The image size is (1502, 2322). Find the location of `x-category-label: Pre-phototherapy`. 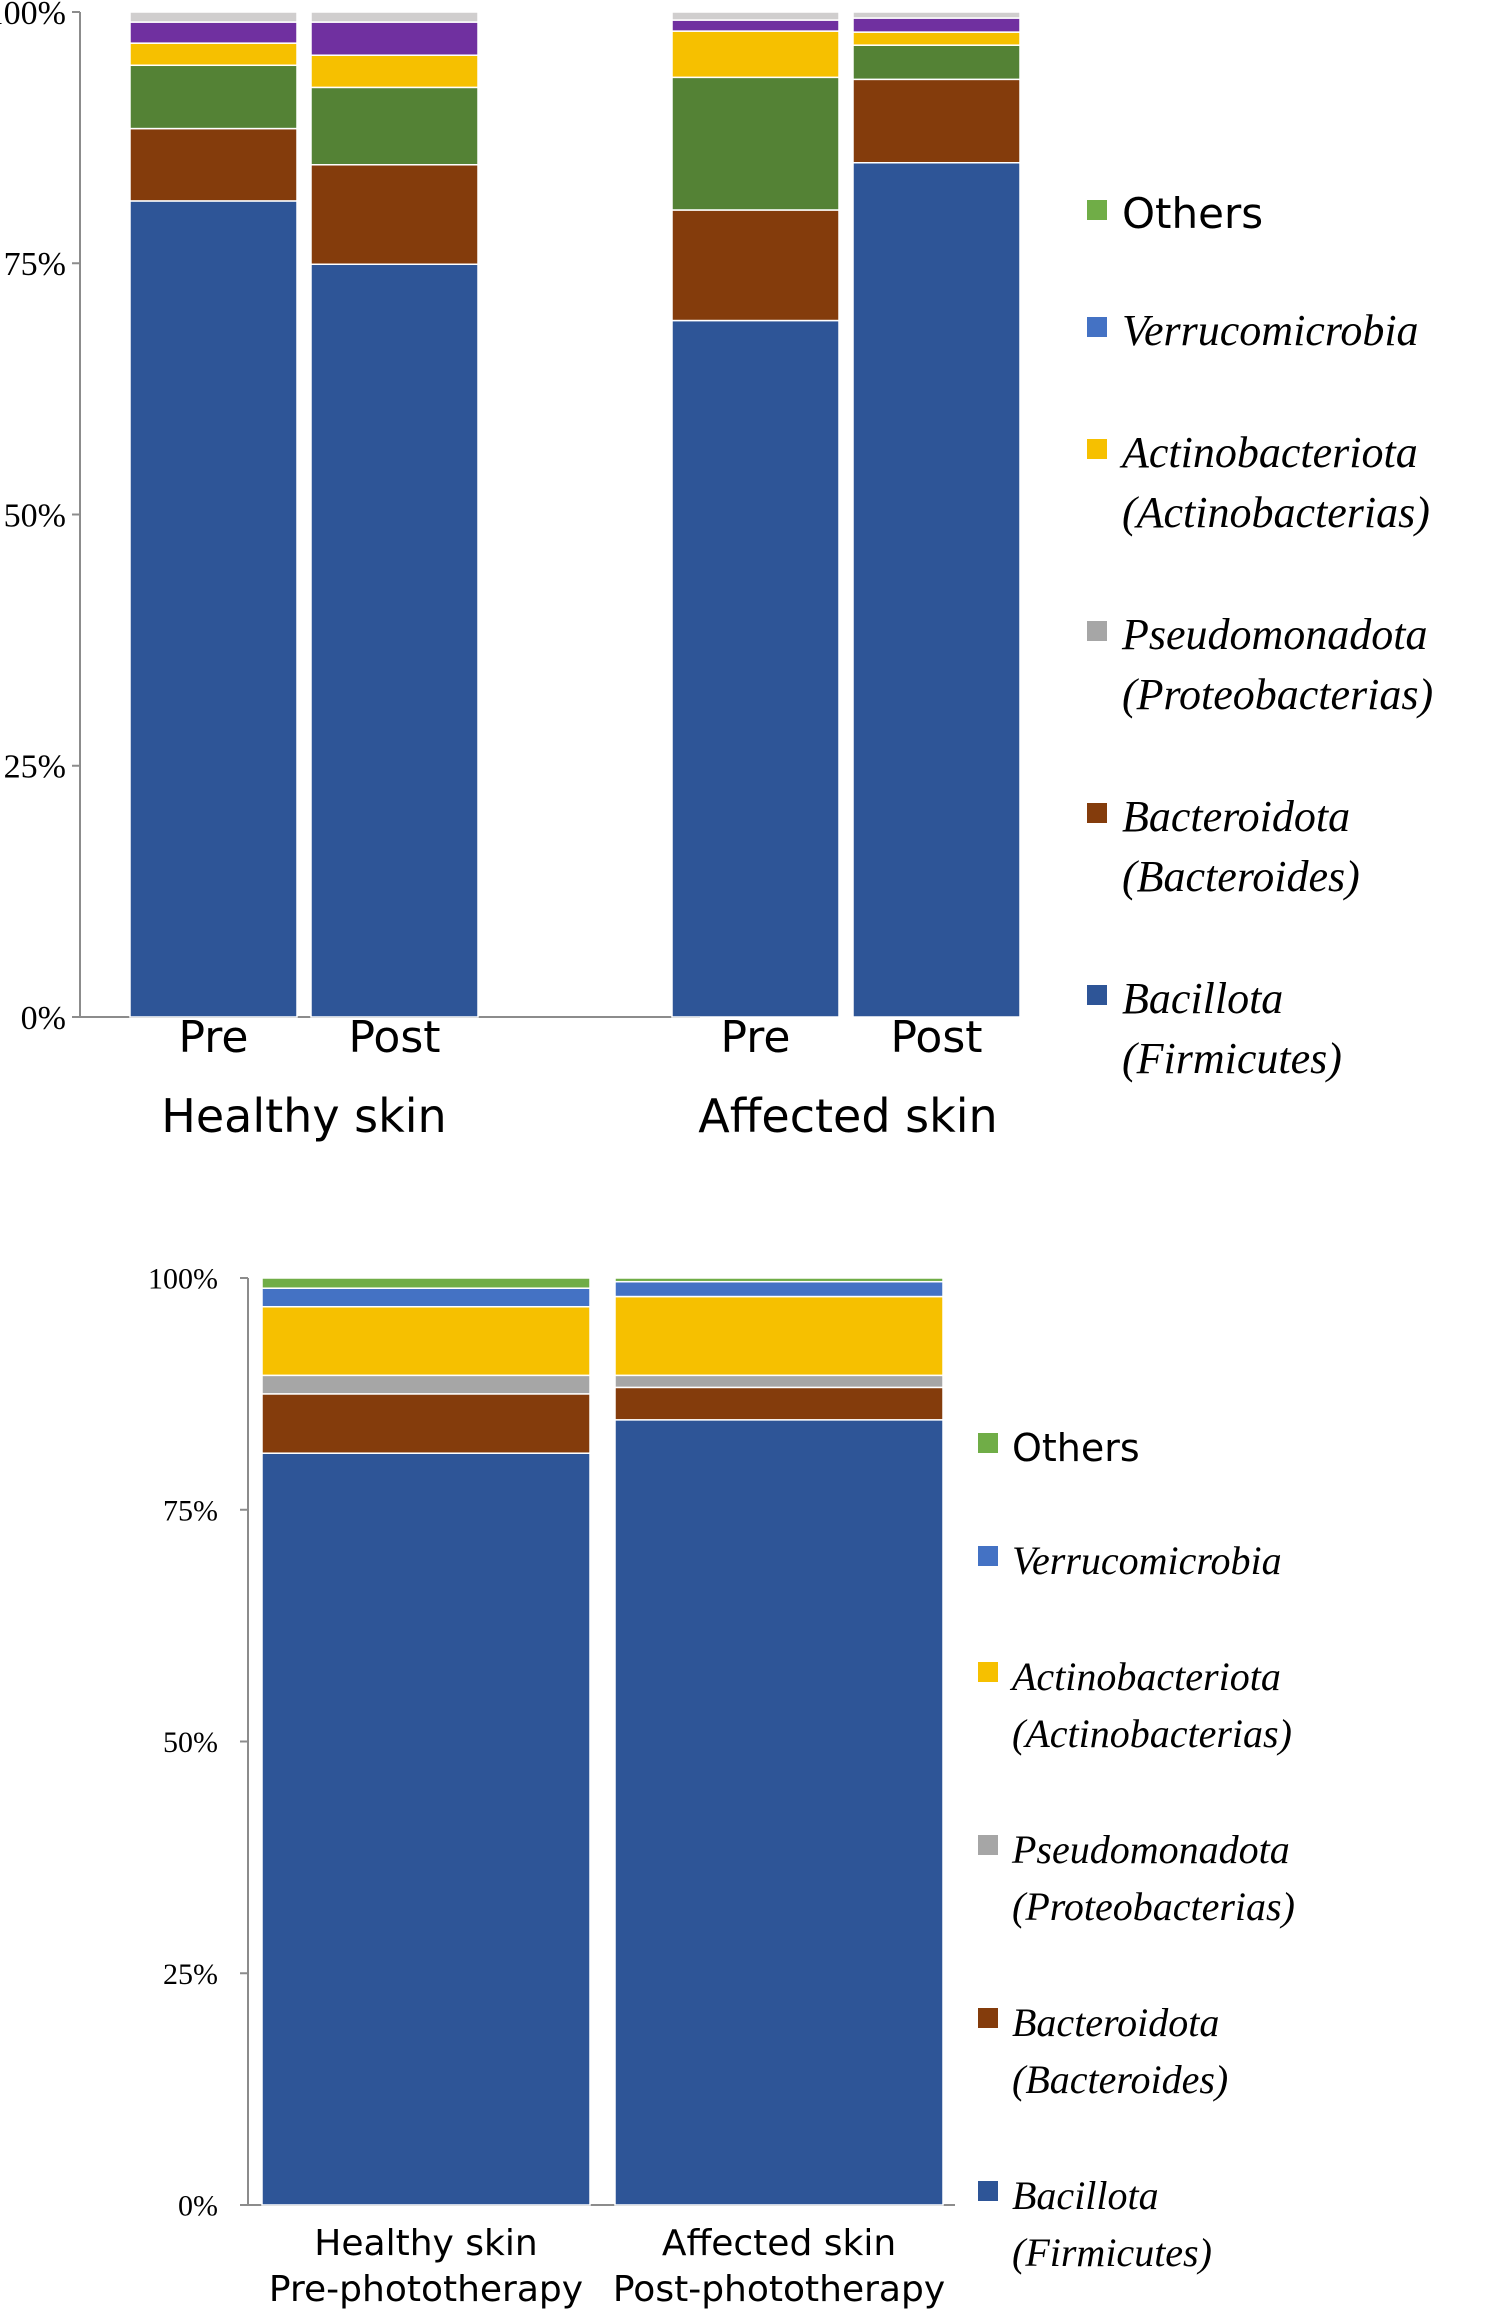

x-category-label: Pre-phototherapy is located at coordinates (426, 2289).